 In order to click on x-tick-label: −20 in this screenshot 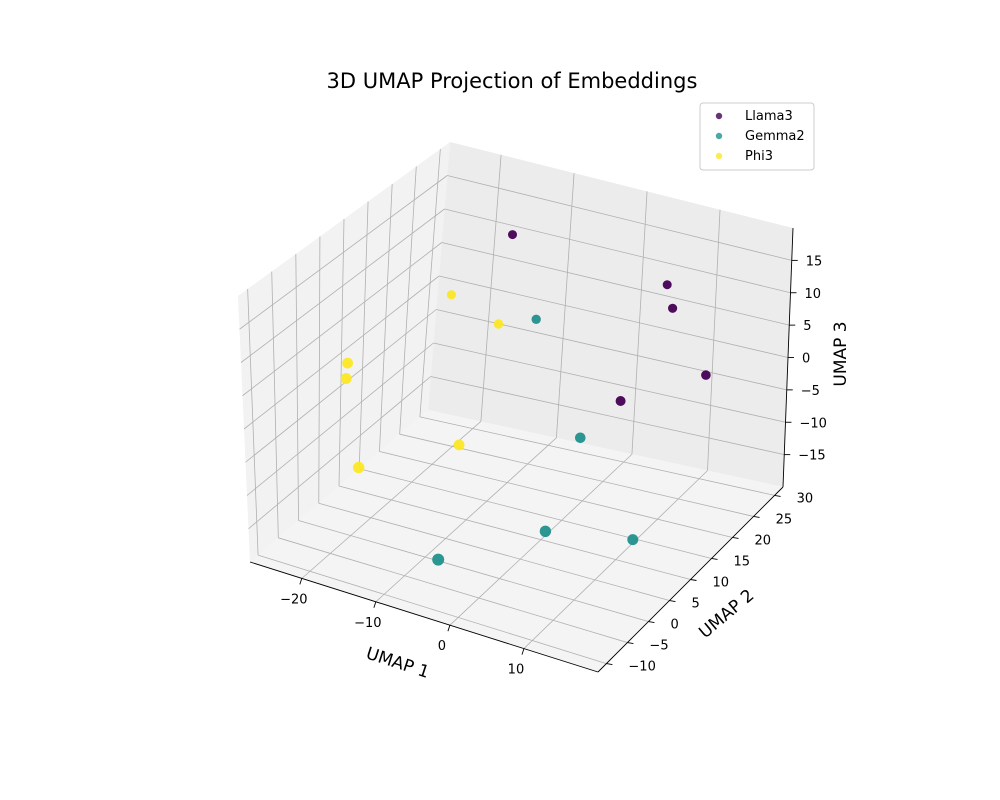, I will do `click(293, 599)`.